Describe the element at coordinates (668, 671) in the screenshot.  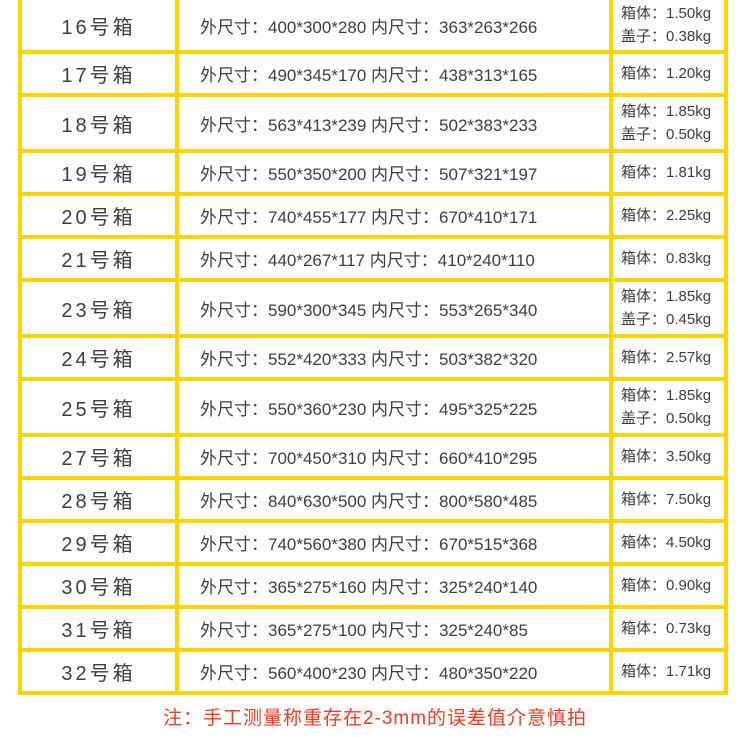
I see `box-weight: 箱体：1.71kg` at that location.